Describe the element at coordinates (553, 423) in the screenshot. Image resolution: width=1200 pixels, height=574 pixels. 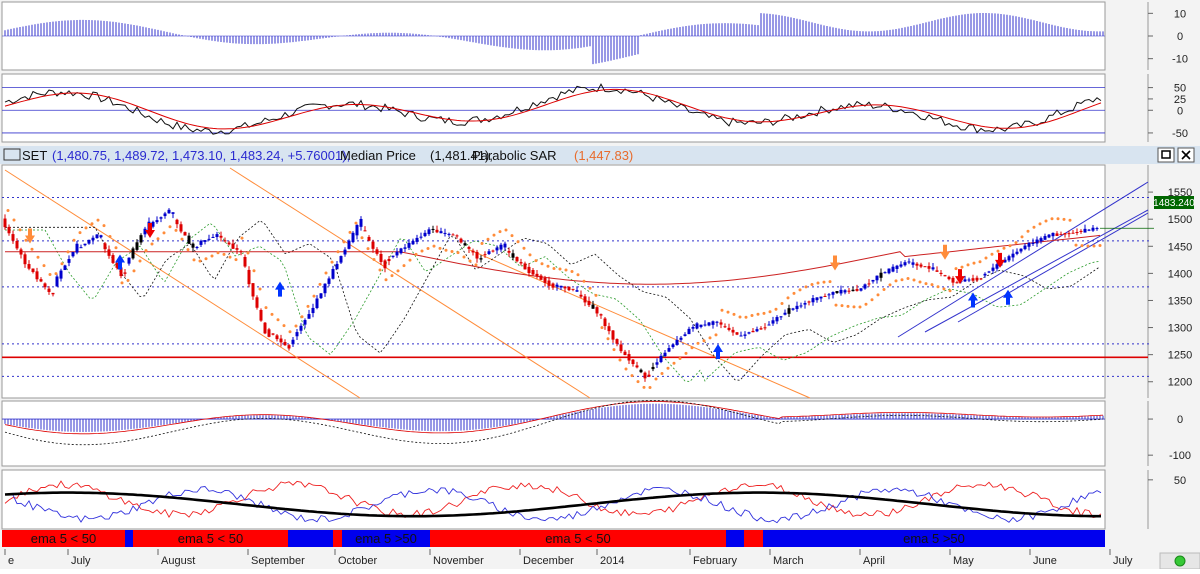
I see `macd-panel` at that location.